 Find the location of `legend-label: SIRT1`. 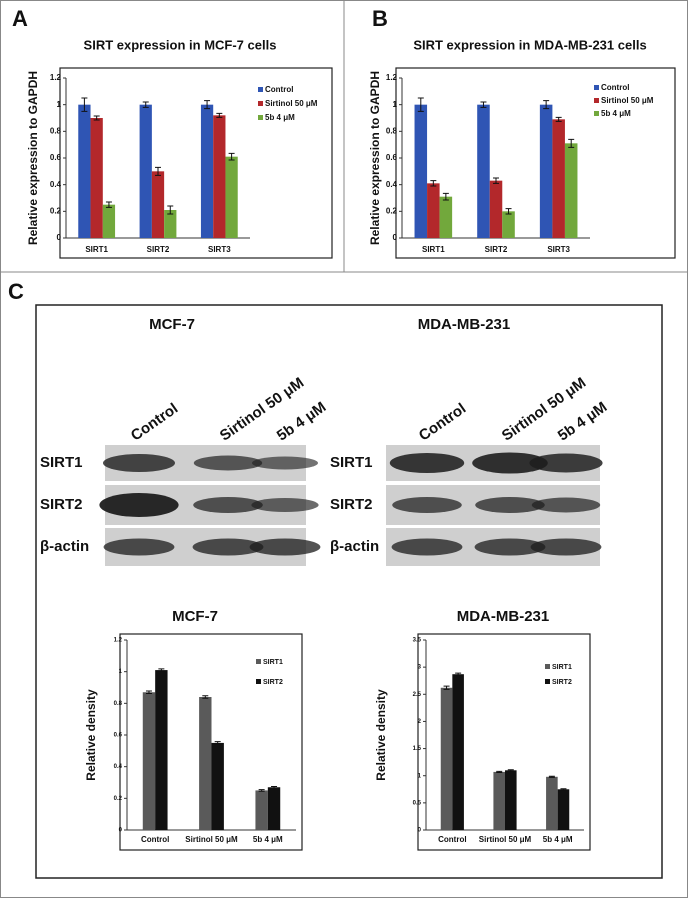

legend-label: SIRT1 is located at coordinates (273, 662).